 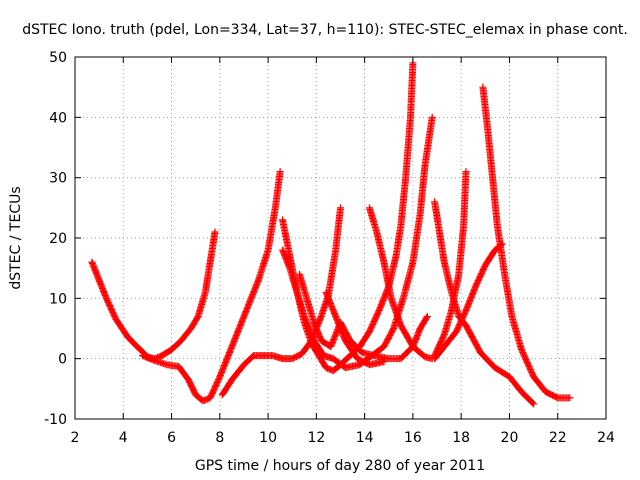 I want to click on x-tick-label: 22, so click(x=558, y=438).